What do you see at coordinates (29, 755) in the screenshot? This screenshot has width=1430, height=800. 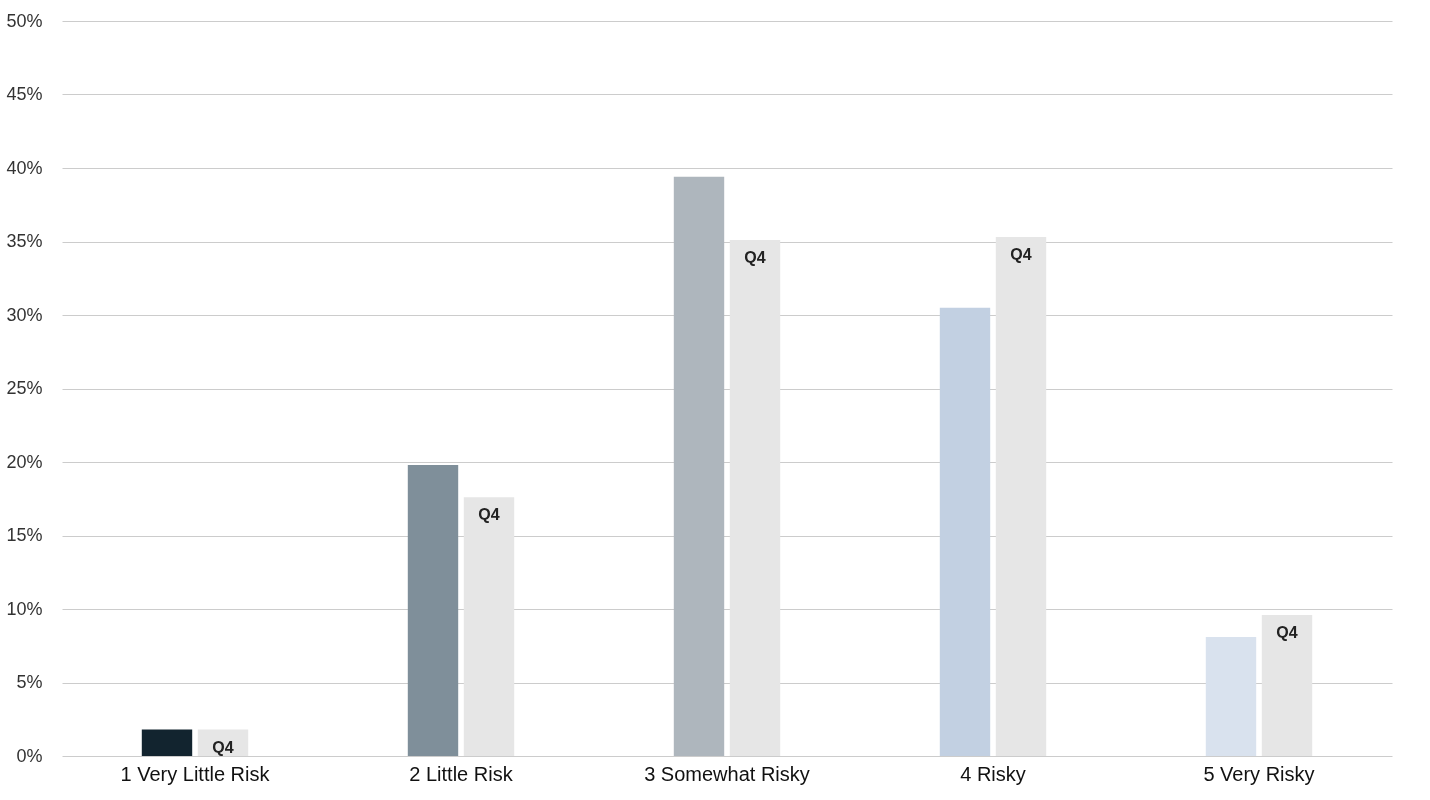 I see `y-tick-label: 0%` at bounding box center [29, 755].